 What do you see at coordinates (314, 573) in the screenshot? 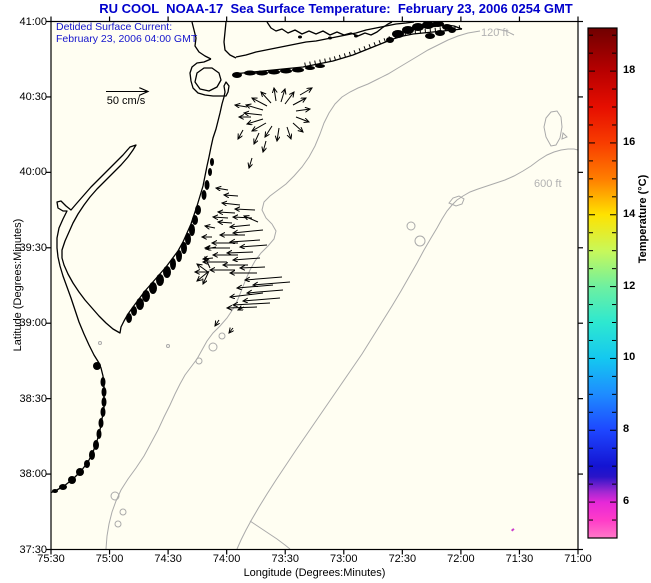
I see `x-axis-label: Longitude (Degrees:Minutes)` at bounding box center [314, 573].